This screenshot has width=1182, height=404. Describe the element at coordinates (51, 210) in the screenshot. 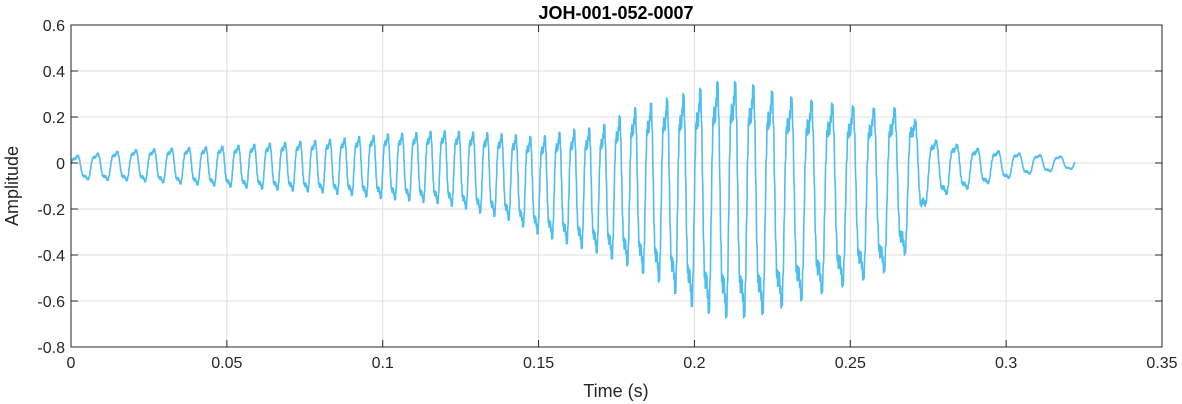

I see `y-tick-label: -0.2` at that location.